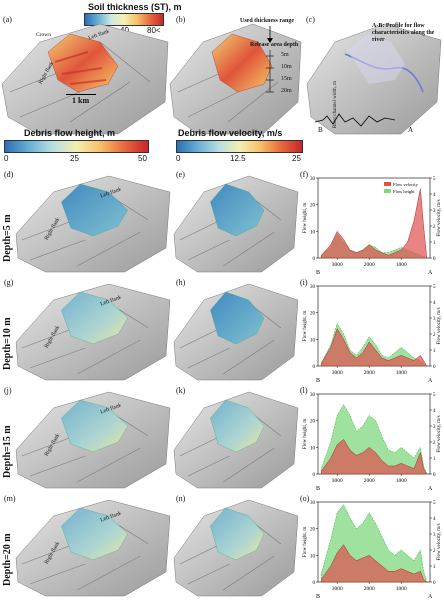 This screenshot has height=608, width=444. What do you see at coordinates (6, 158) in the screenshot?
I see `height-tick-0: 0` at bounding box center [6, 158].